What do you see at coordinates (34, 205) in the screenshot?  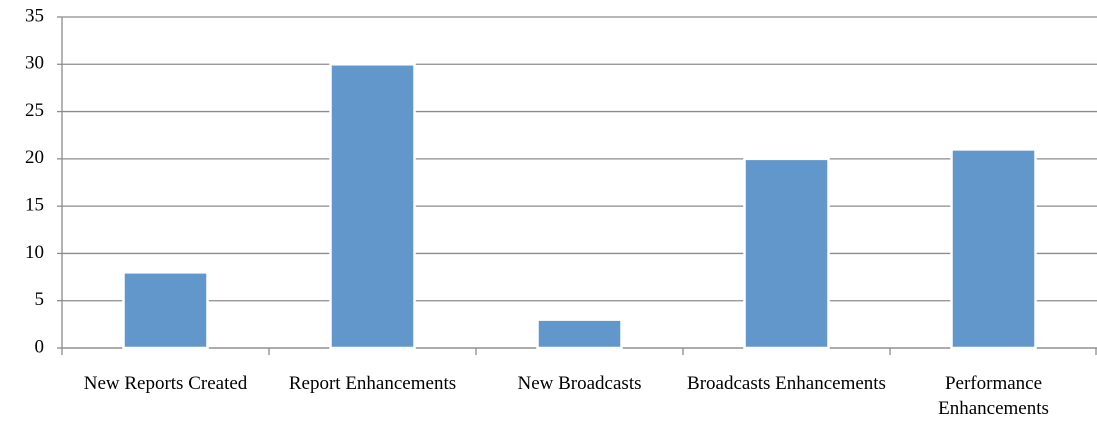 I see `y-tick-label: 15` at bounding box center [34, 205].